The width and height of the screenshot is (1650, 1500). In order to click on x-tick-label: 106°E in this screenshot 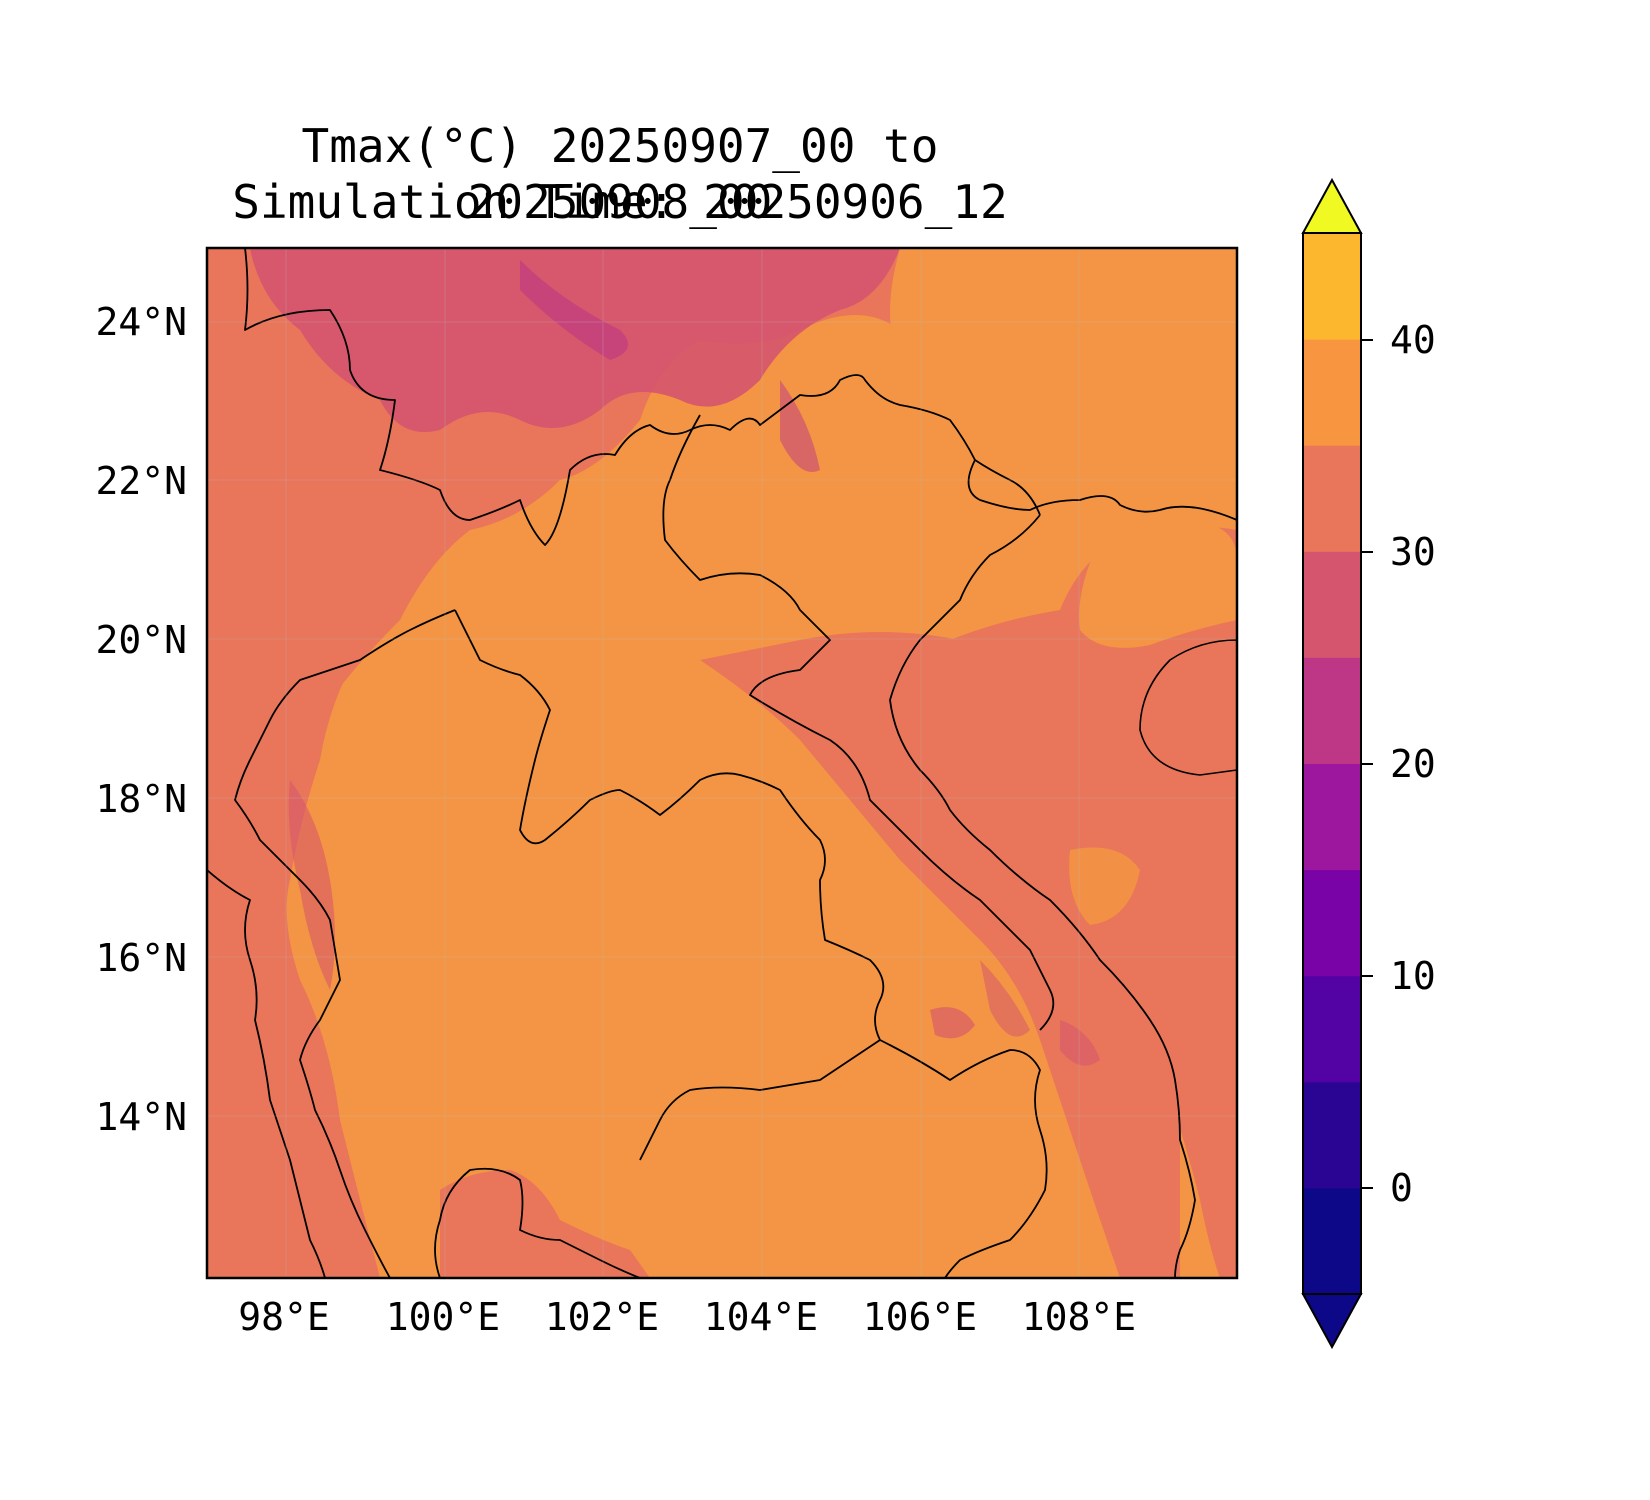, I will do `click(920, 1317)`.